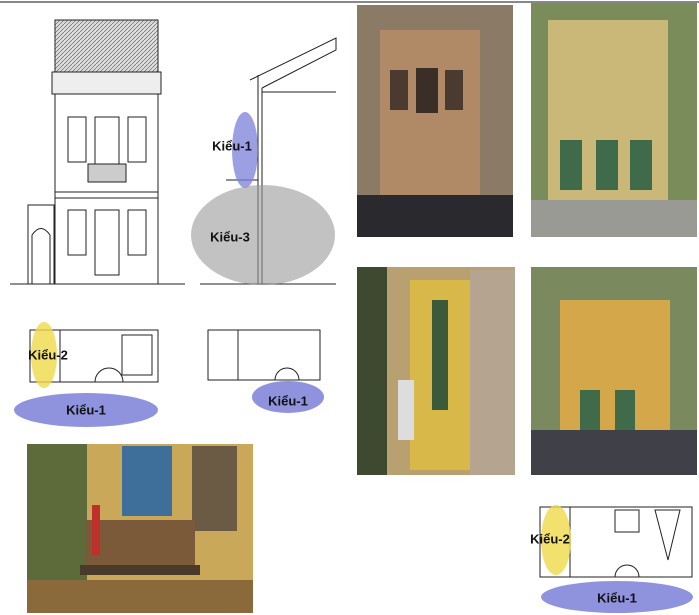  Describe the element at coordinates (436, 371) in the screenshot. I see `photo-alley` at that location.